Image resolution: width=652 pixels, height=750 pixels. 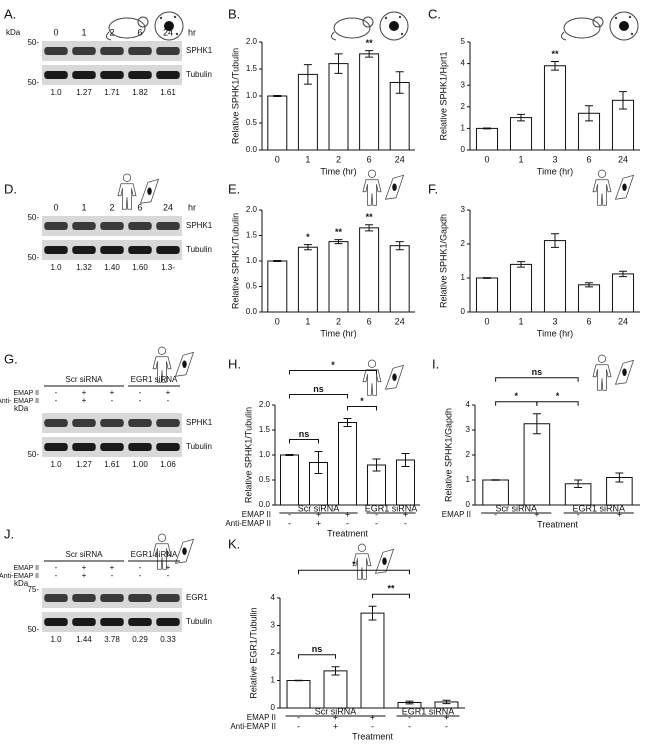 I want to click on y-tick-label: 1, so click(x=463, y=277).